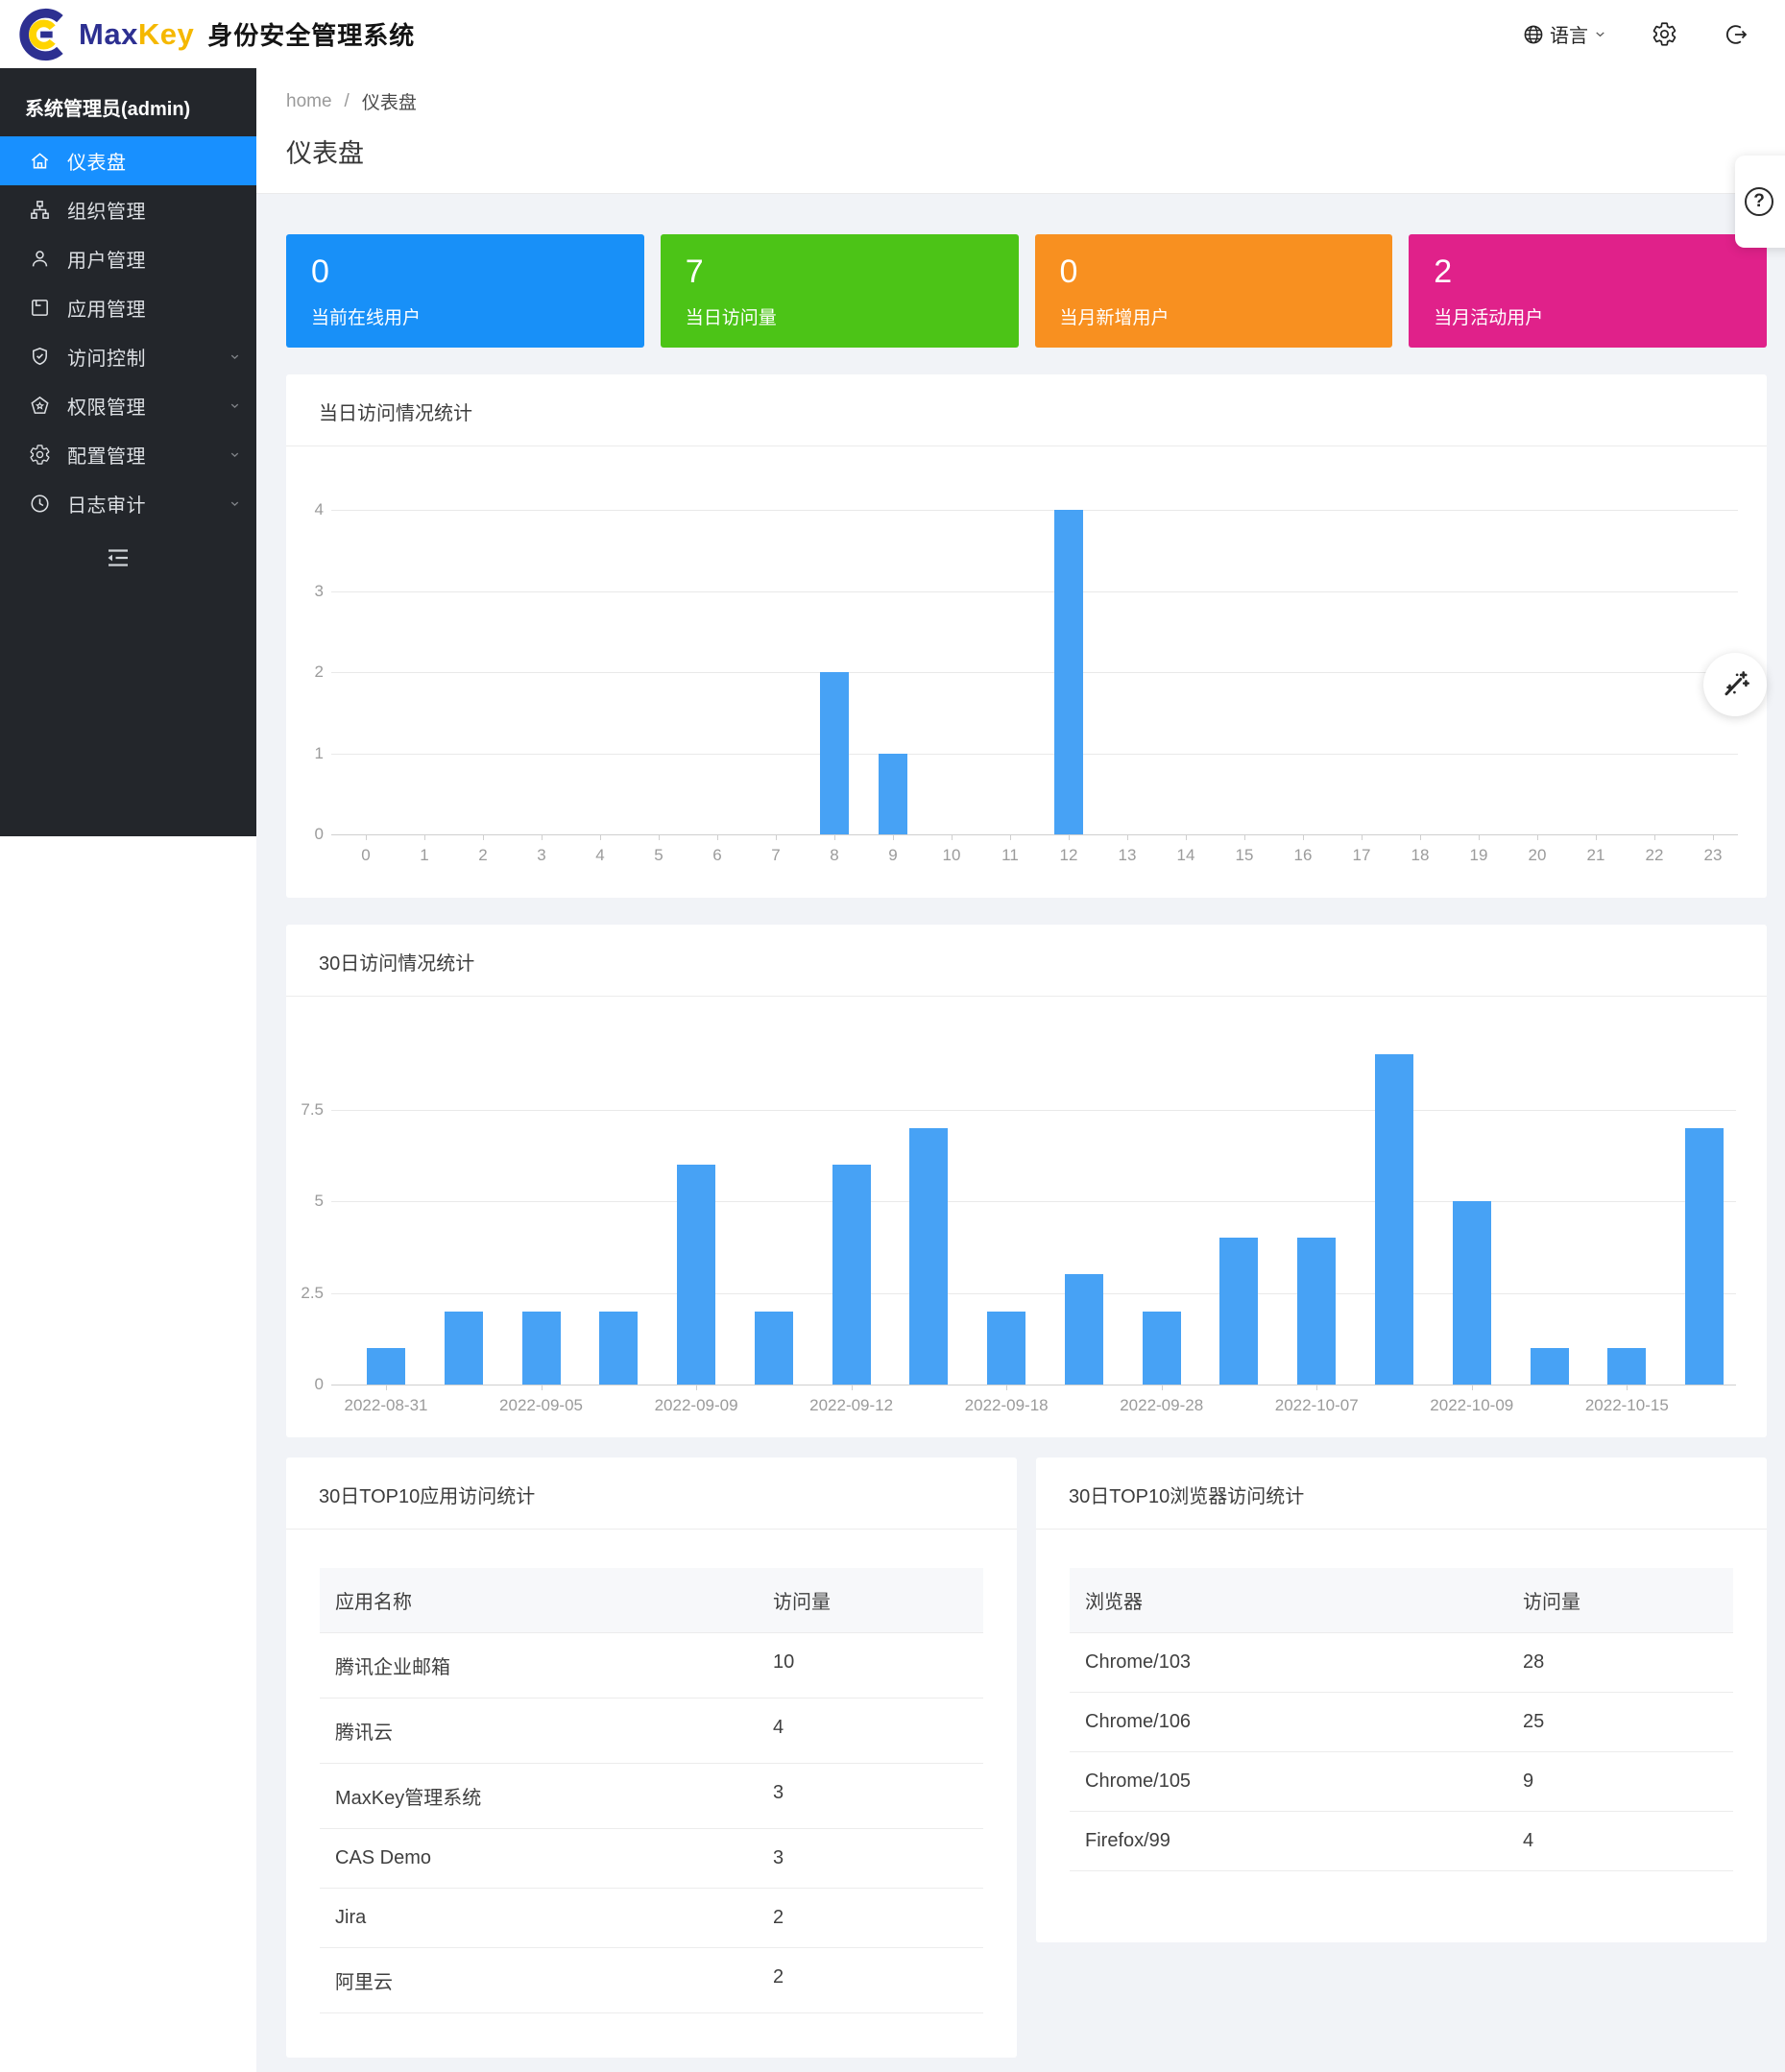 This screenshot has width=1785, height=2072. I want to click on x-axis-label: 2022-08-31, so click(386, 1405).